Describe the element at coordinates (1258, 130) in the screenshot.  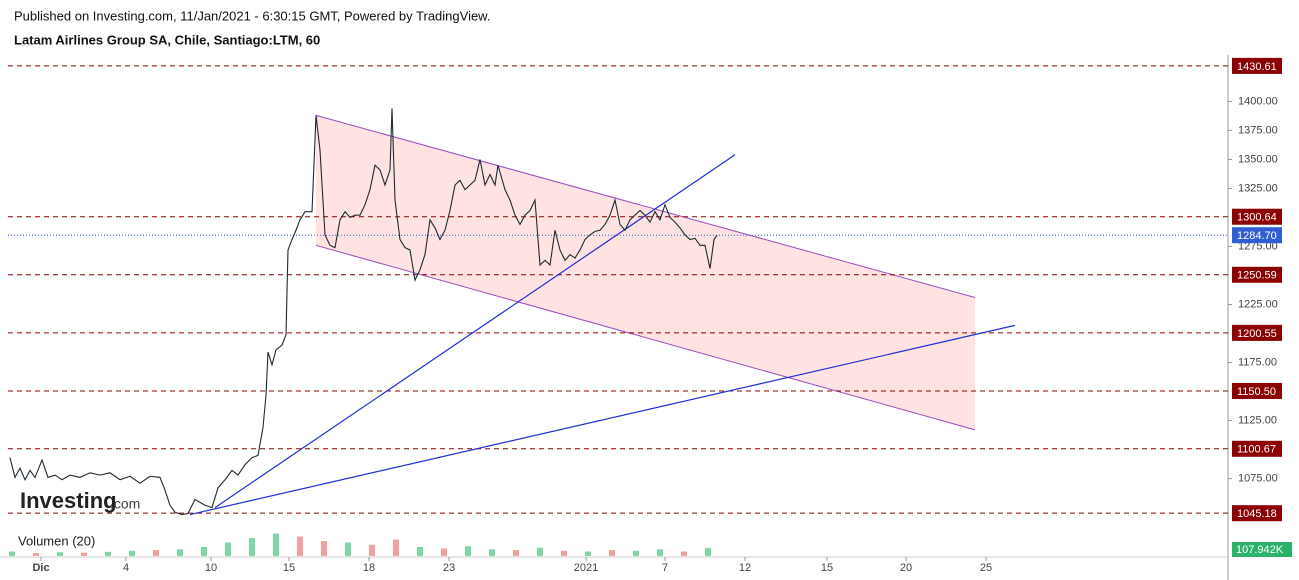
I see `y-tick-label: 1375.00` at that location.